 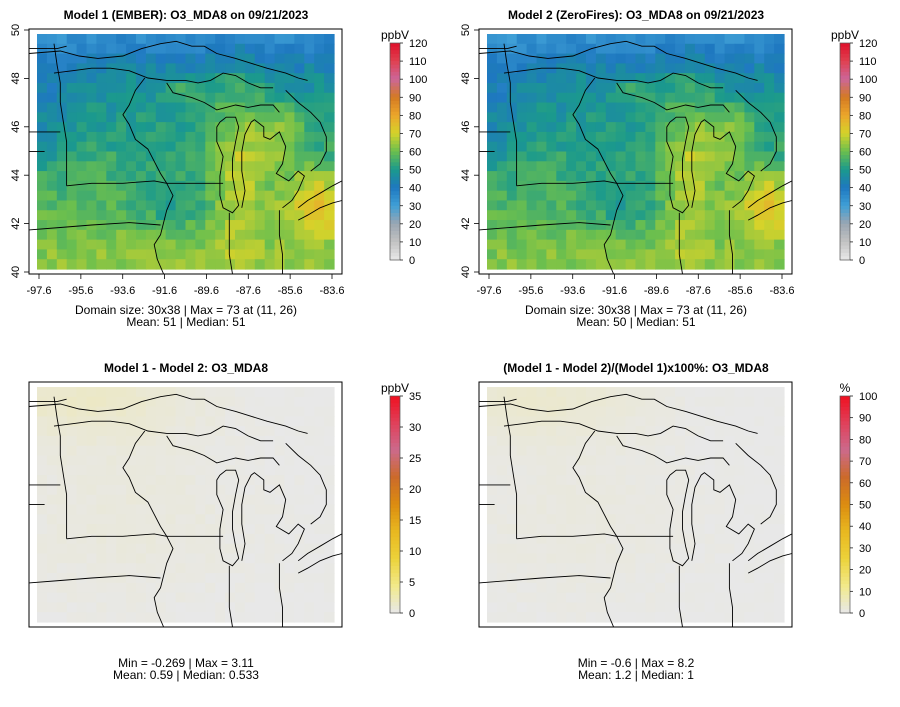 What do you see at coordinates (186, 322) in the screenshot?
I see `stats-line-2: Mean: 51 | Median: 51` at bounding box center [186, 322].